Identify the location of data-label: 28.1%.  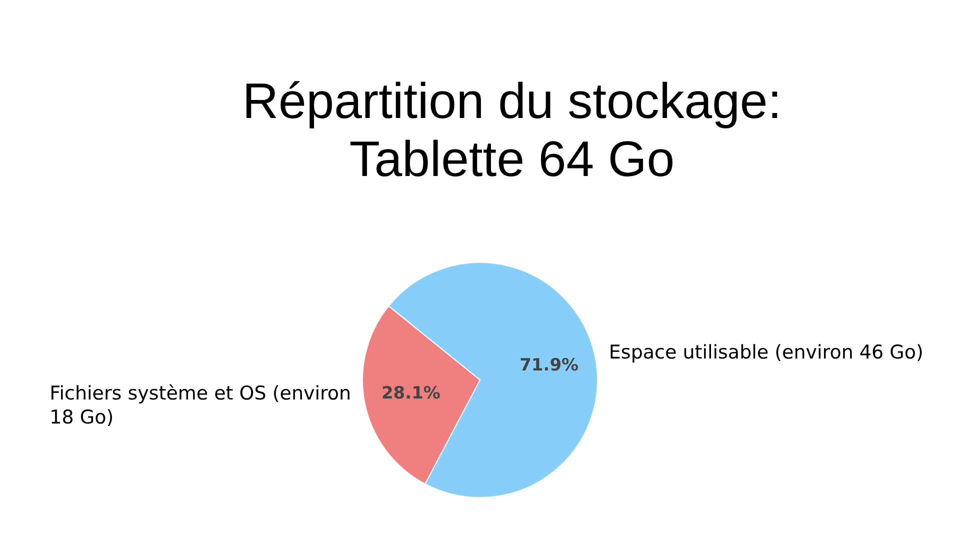
(410, 394).